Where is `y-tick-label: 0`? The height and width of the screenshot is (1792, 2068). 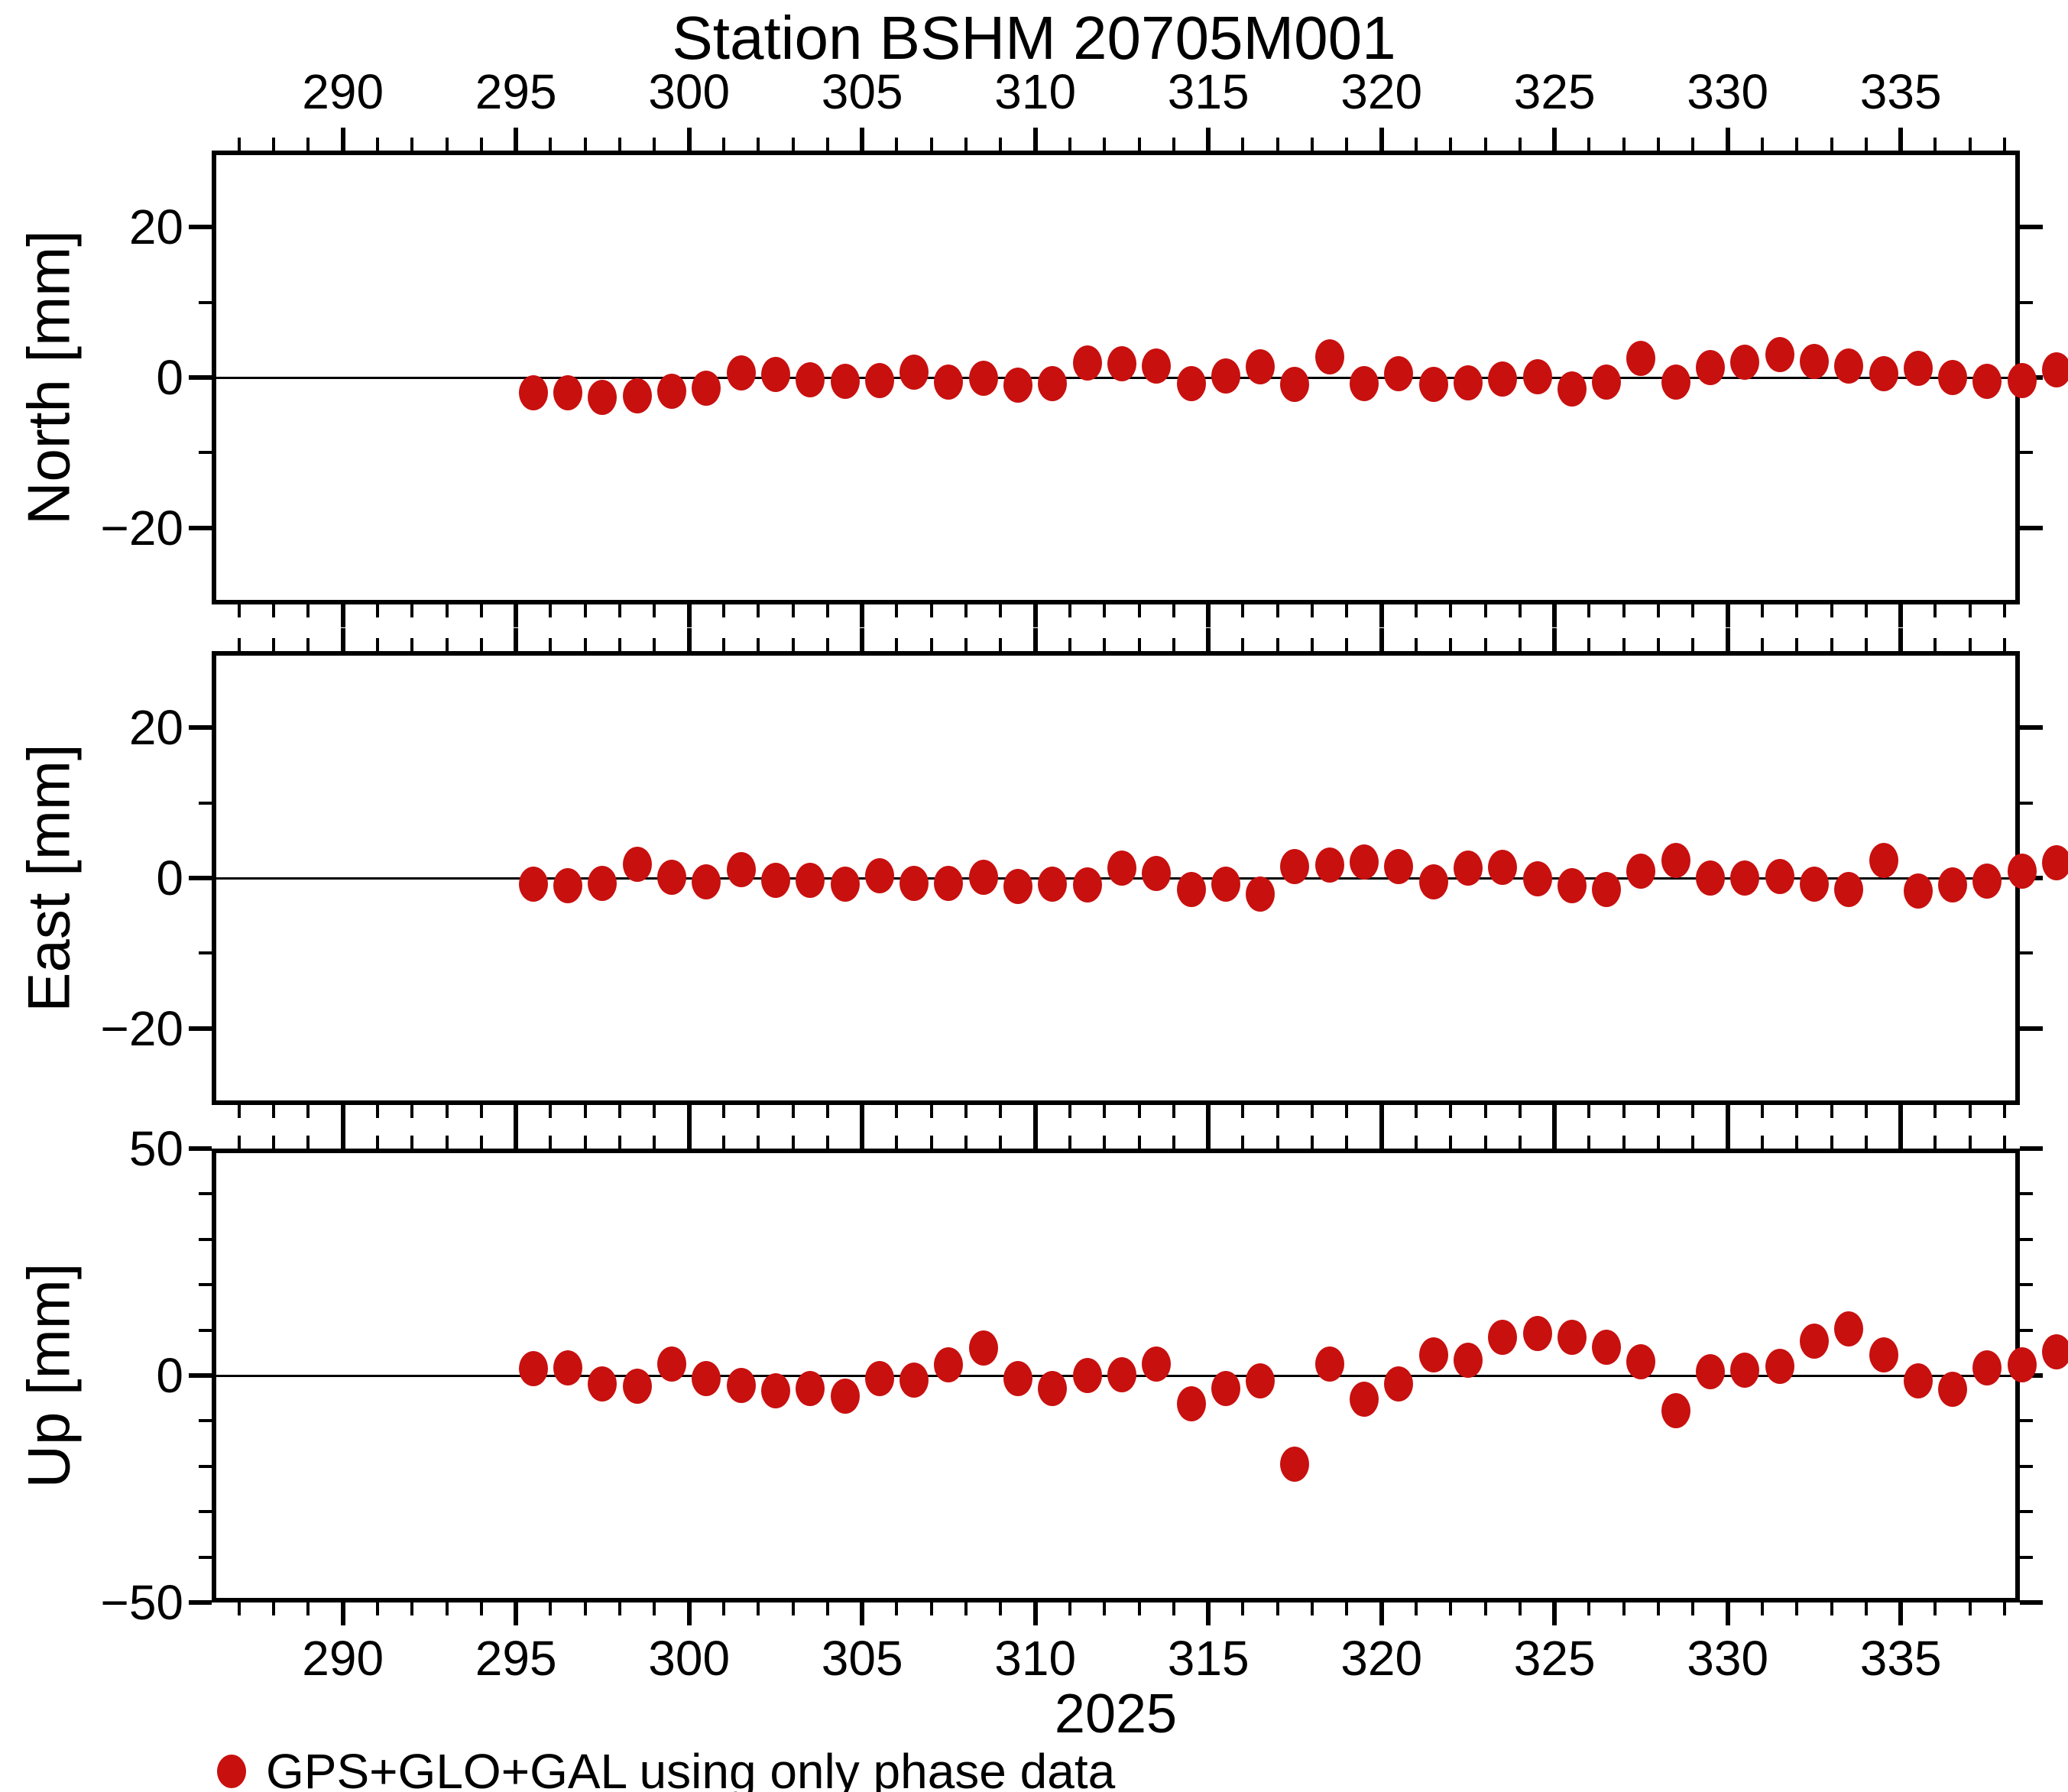 y-tick-label: 0 is located at coordinates (169, 1375).